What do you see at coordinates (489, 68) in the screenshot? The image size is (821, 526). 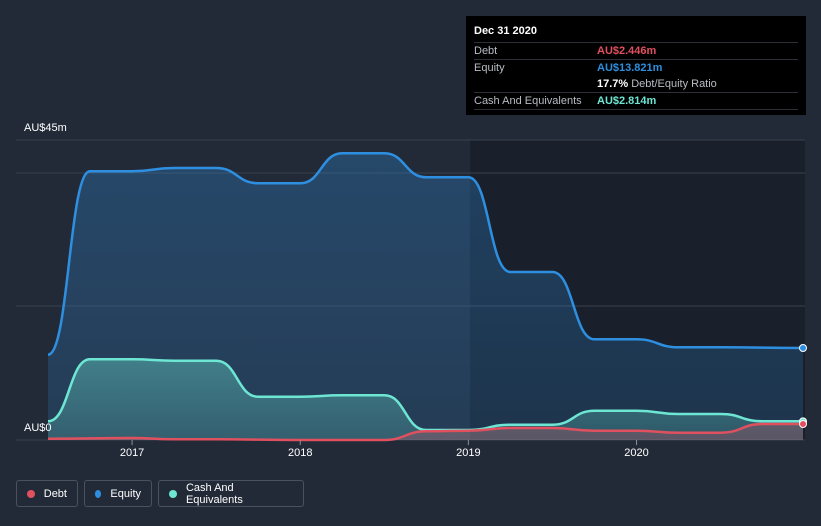 I see `tooltip-equity-label: Equity` at bounding box center [489, 68].